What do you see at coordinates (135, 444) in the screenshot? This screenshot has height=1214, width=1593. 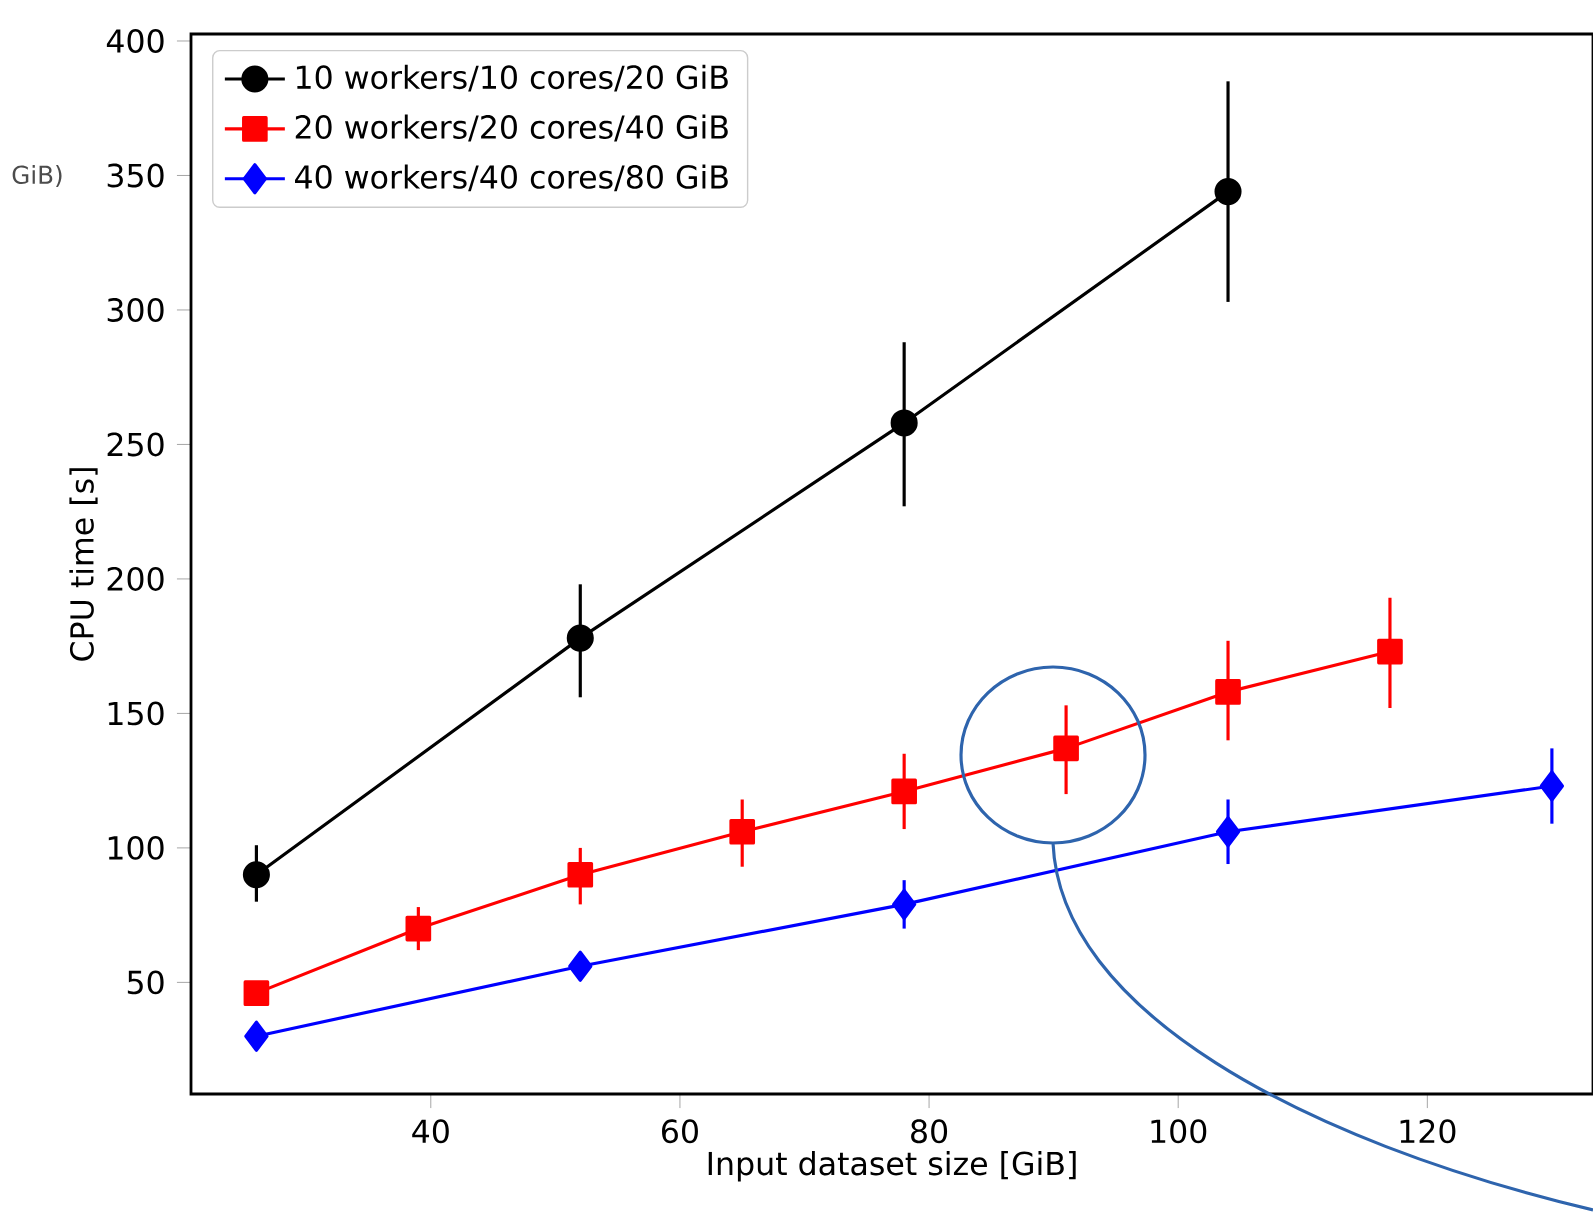 I see `y-tick-label: 250` at bounding box center [135, 444].